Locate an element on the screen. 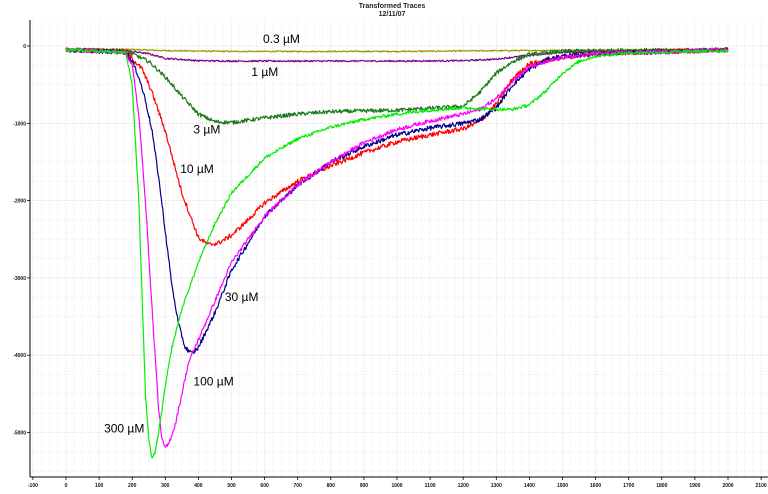 The height and width of the screenshot is (494, 768). y-tick-label: 0 is located at coordinates (24, 47).